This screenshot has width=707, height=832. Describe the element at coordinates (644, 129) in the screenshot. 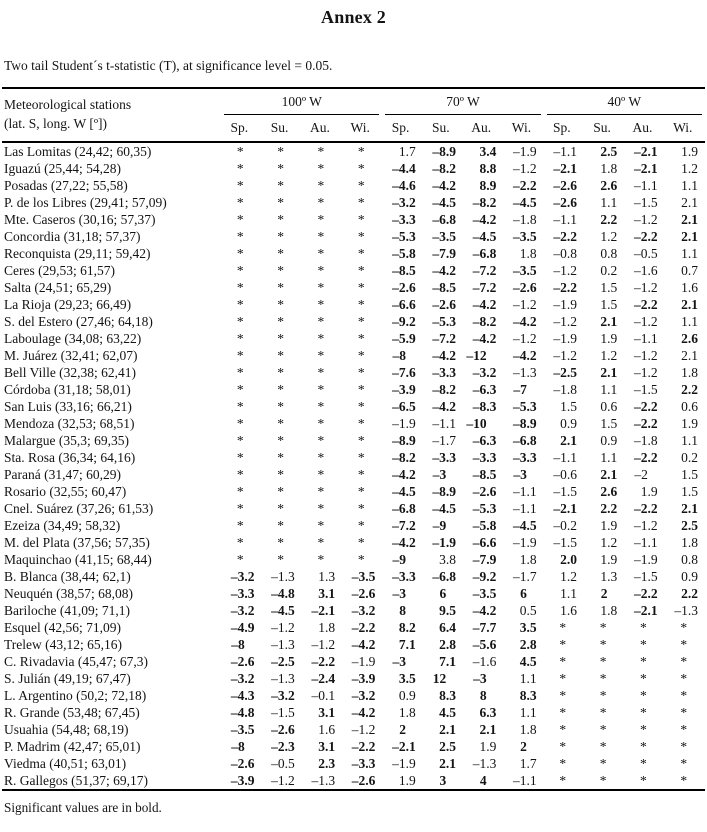

I see `season-col-header-autumn-40w: Au.` at that location.